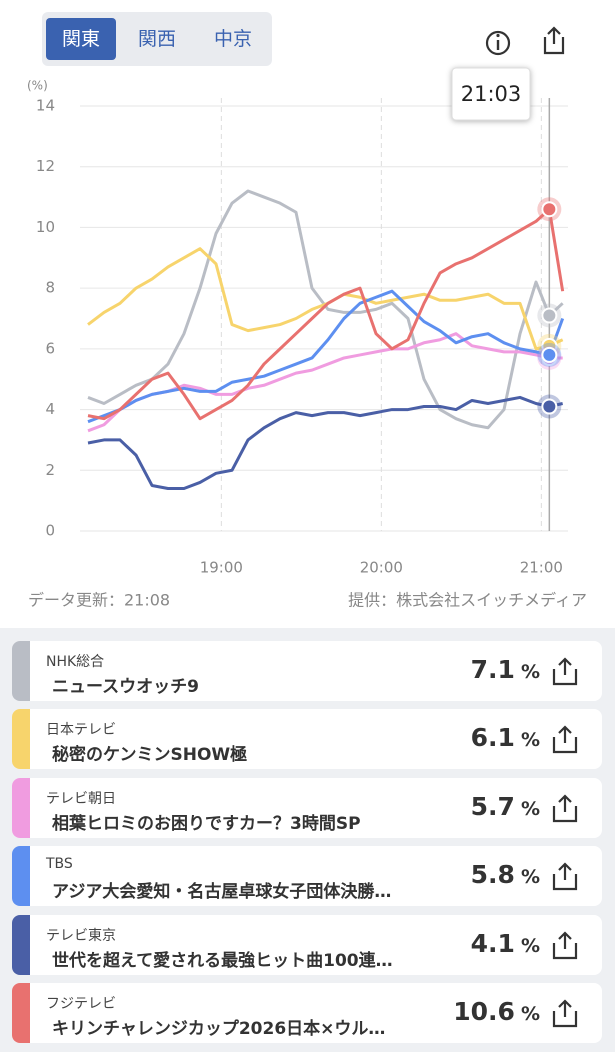  What do you see at coordinates (37, 86) in the screenshot?
I see `y-unit: (%)` at bounding box center [37, 86].